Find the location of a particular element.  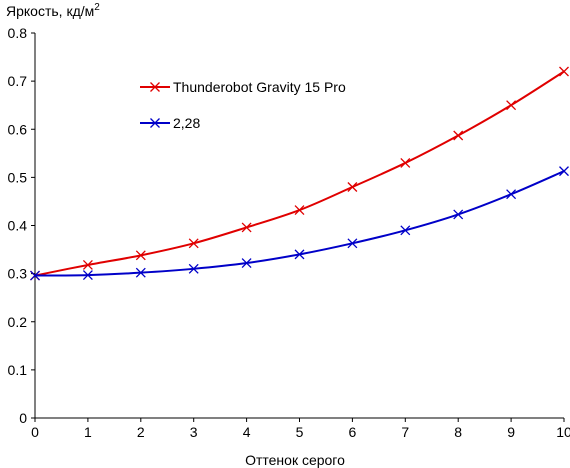

y-tick-label: 0.4 is located at coordinates (18, 226).